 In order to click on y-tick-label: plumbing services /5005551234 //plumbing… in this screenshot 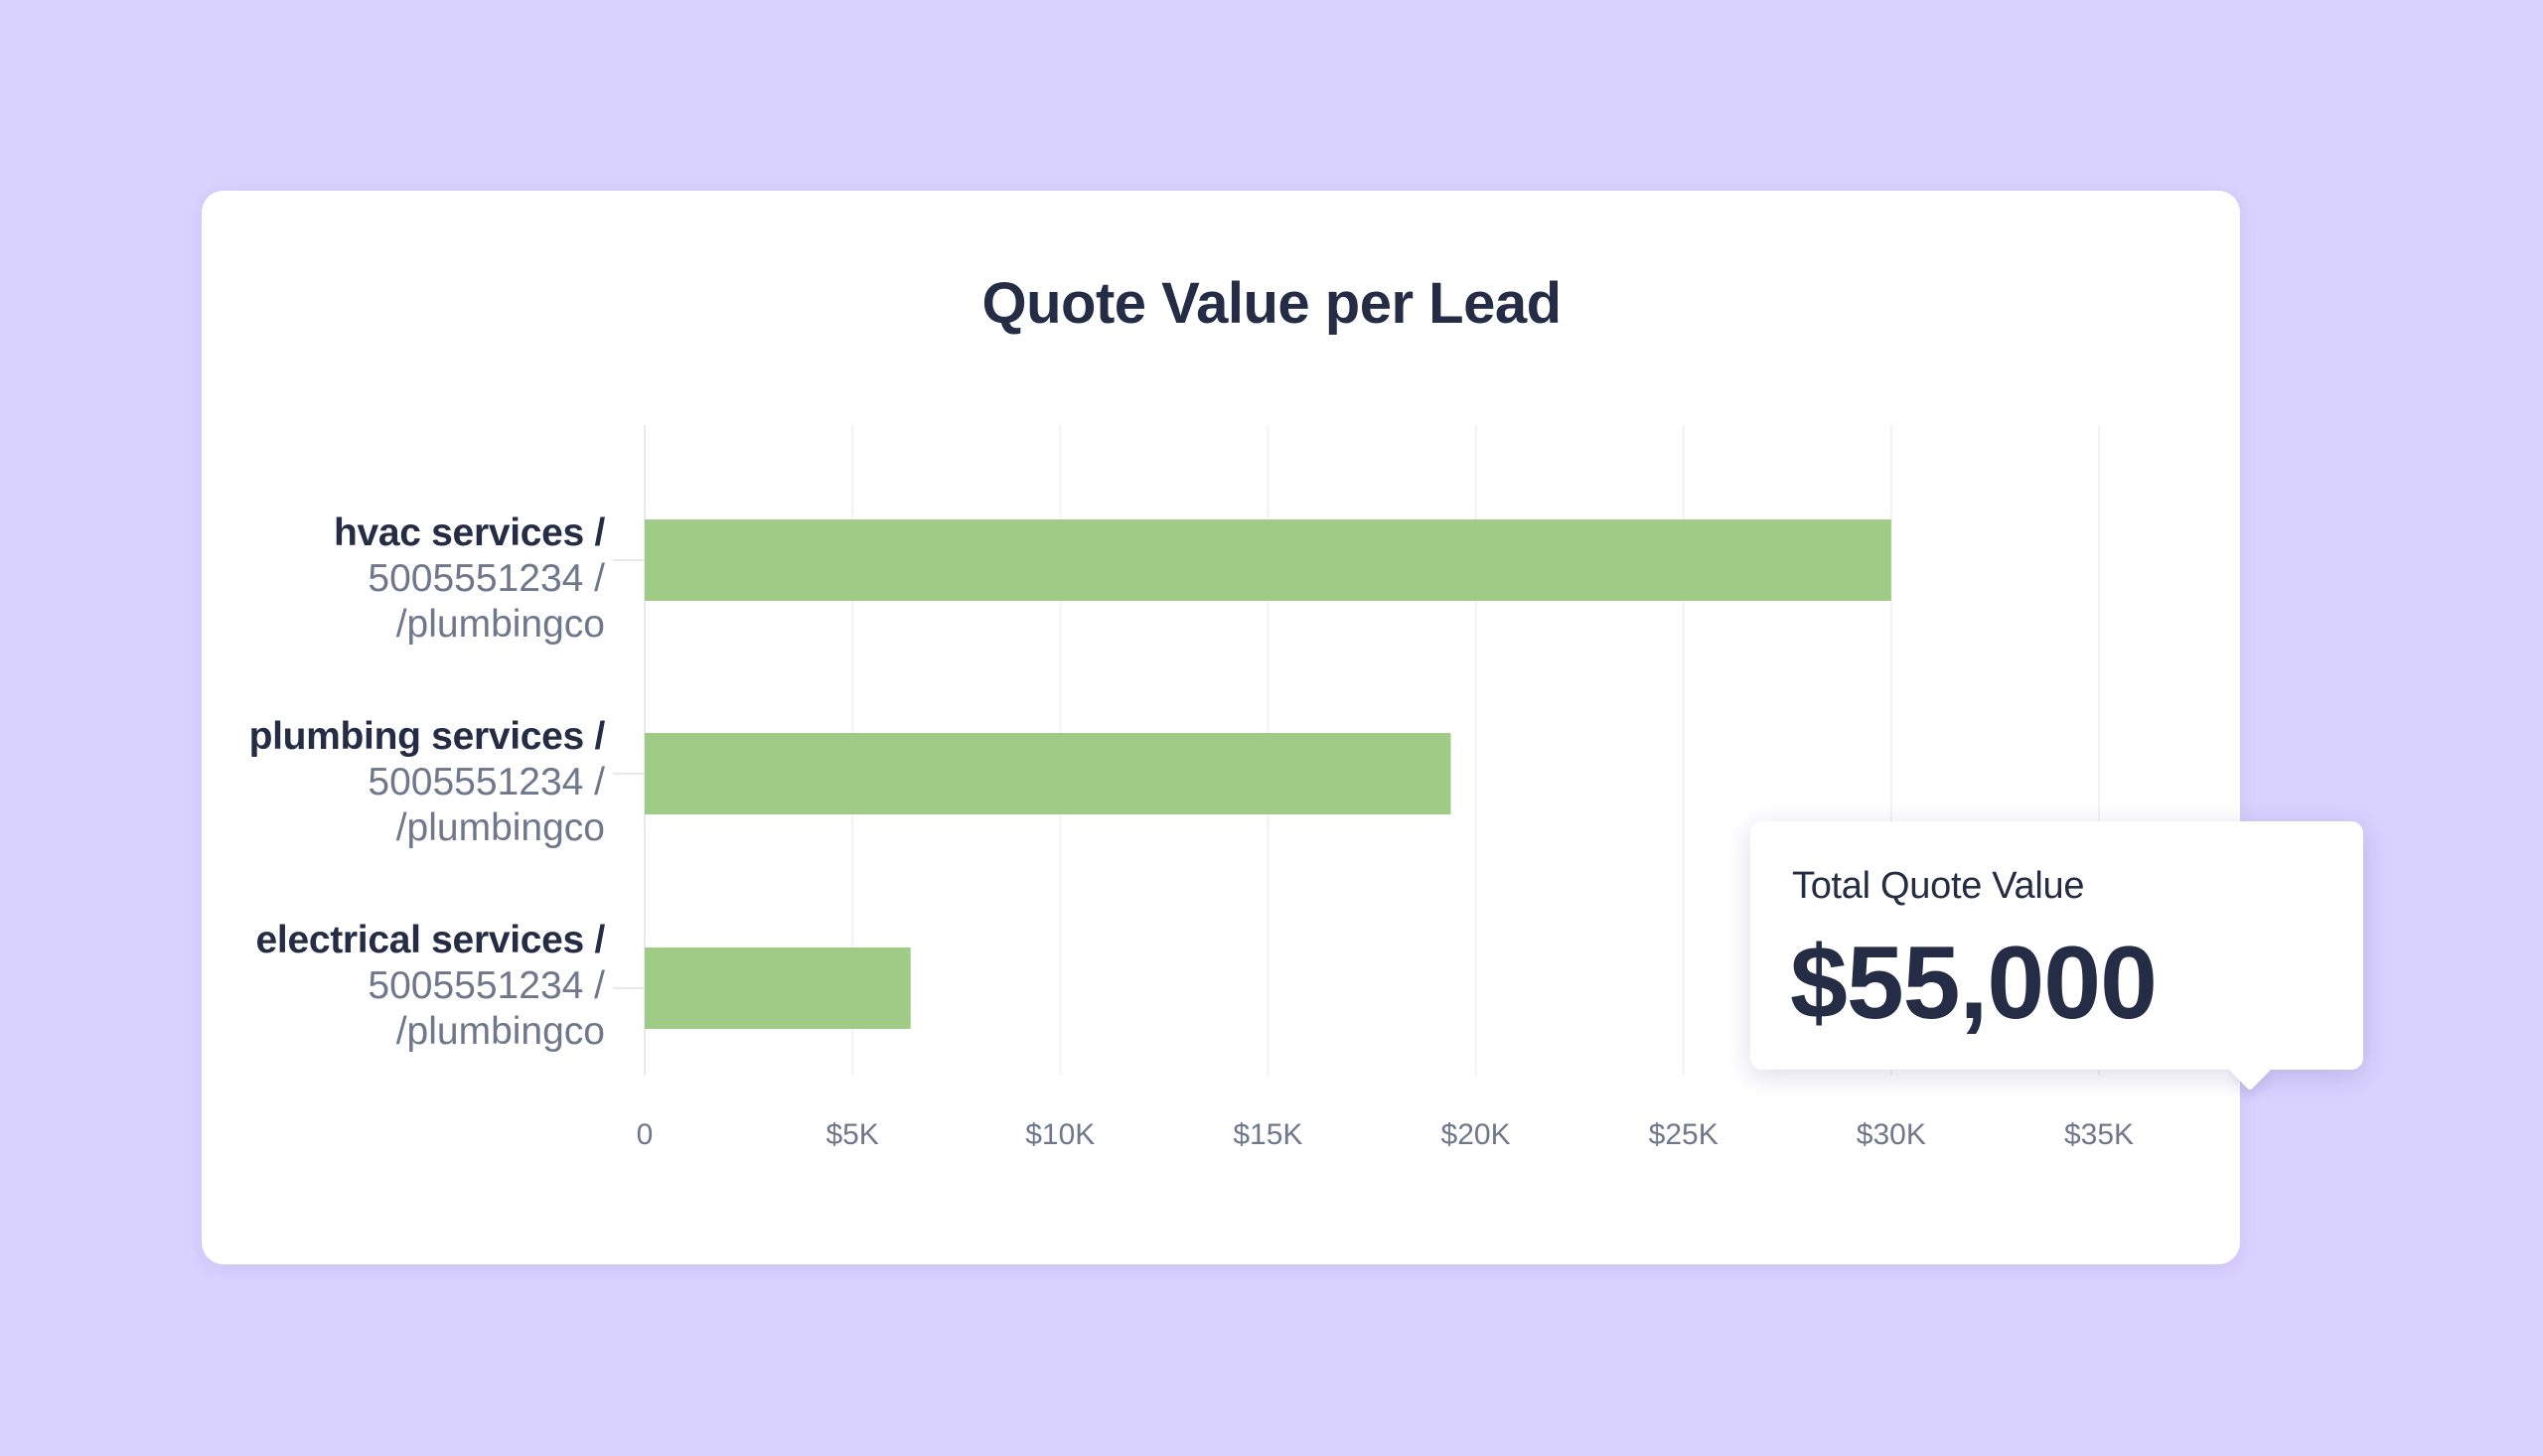, I will do `click(427, 782)`.